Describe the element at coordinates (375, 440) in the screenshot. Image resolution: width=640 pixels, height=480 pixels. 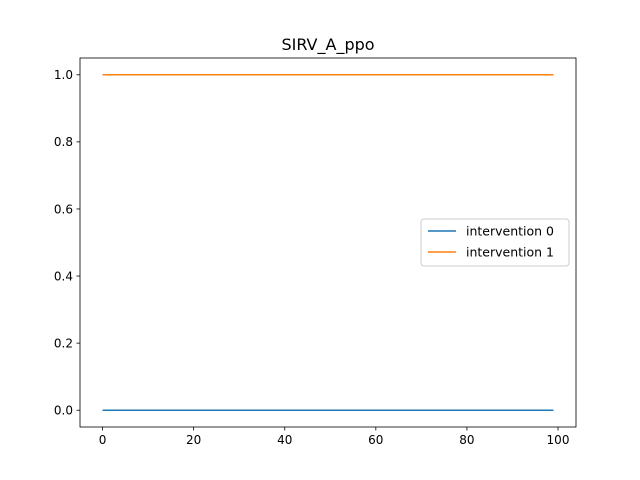
I see `x-tick-label: 60` at that location.